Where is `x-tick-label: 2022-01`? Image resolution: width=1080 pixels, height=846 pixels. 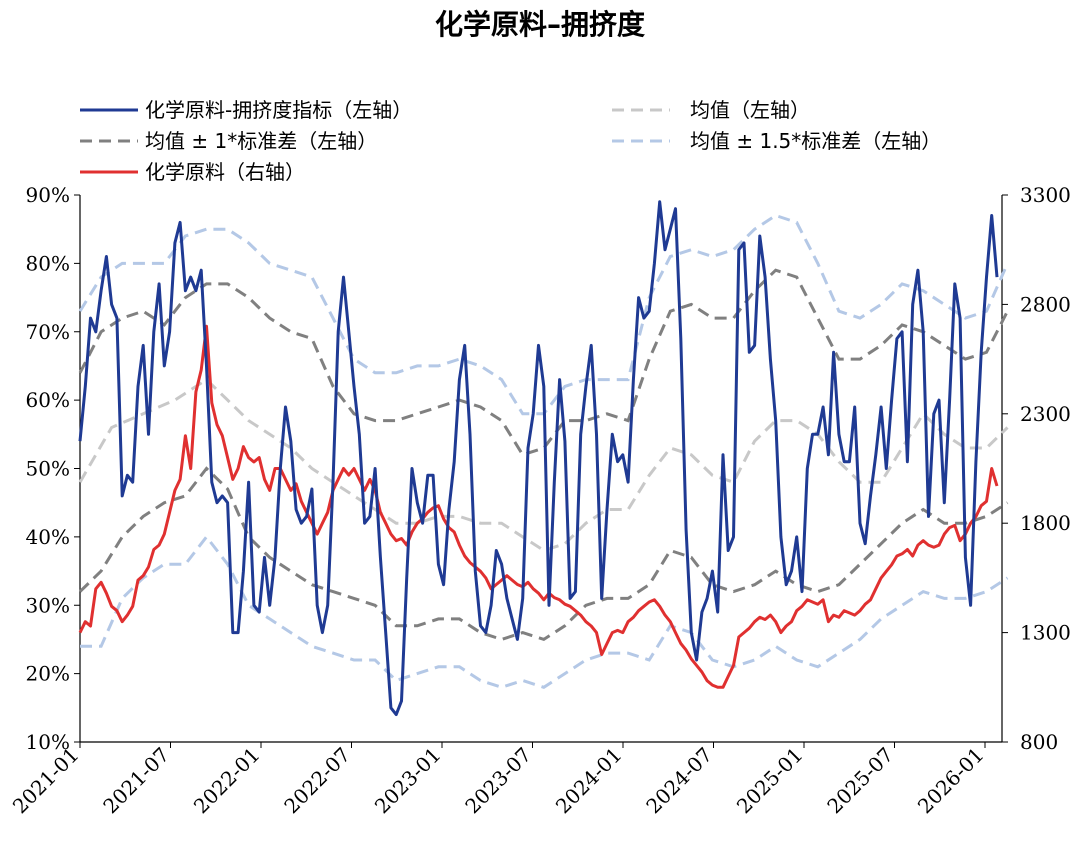
x-tick-label: 2022-01 is located at coordinates (227, 781).